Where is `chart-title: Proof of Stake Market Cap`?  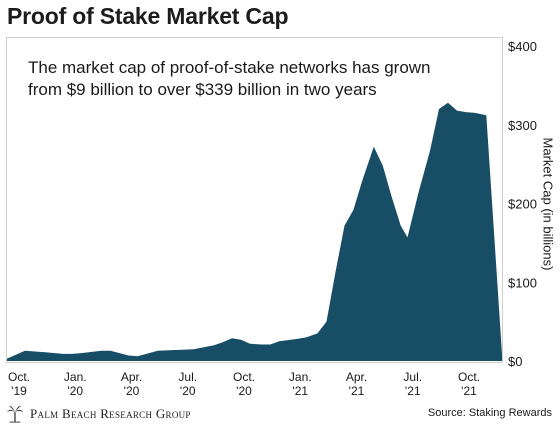 chart-title: Proof of Stake Market Cap is located at coordinates (148, 16).